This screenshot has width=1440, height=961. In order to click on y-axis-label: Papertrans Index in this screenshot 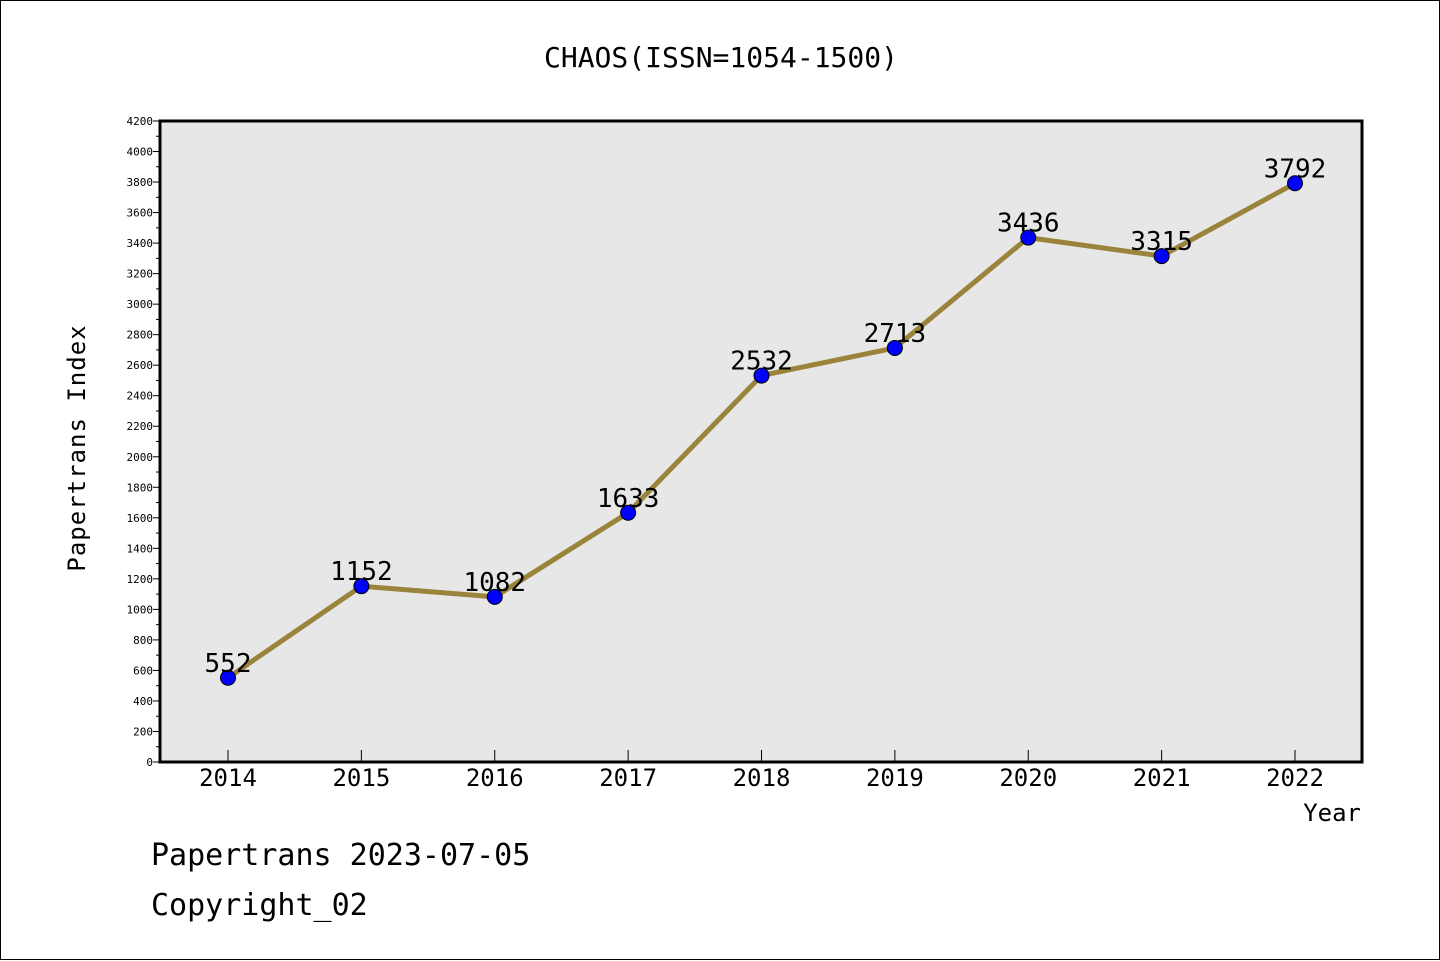, I will do `click(77, 447)`.